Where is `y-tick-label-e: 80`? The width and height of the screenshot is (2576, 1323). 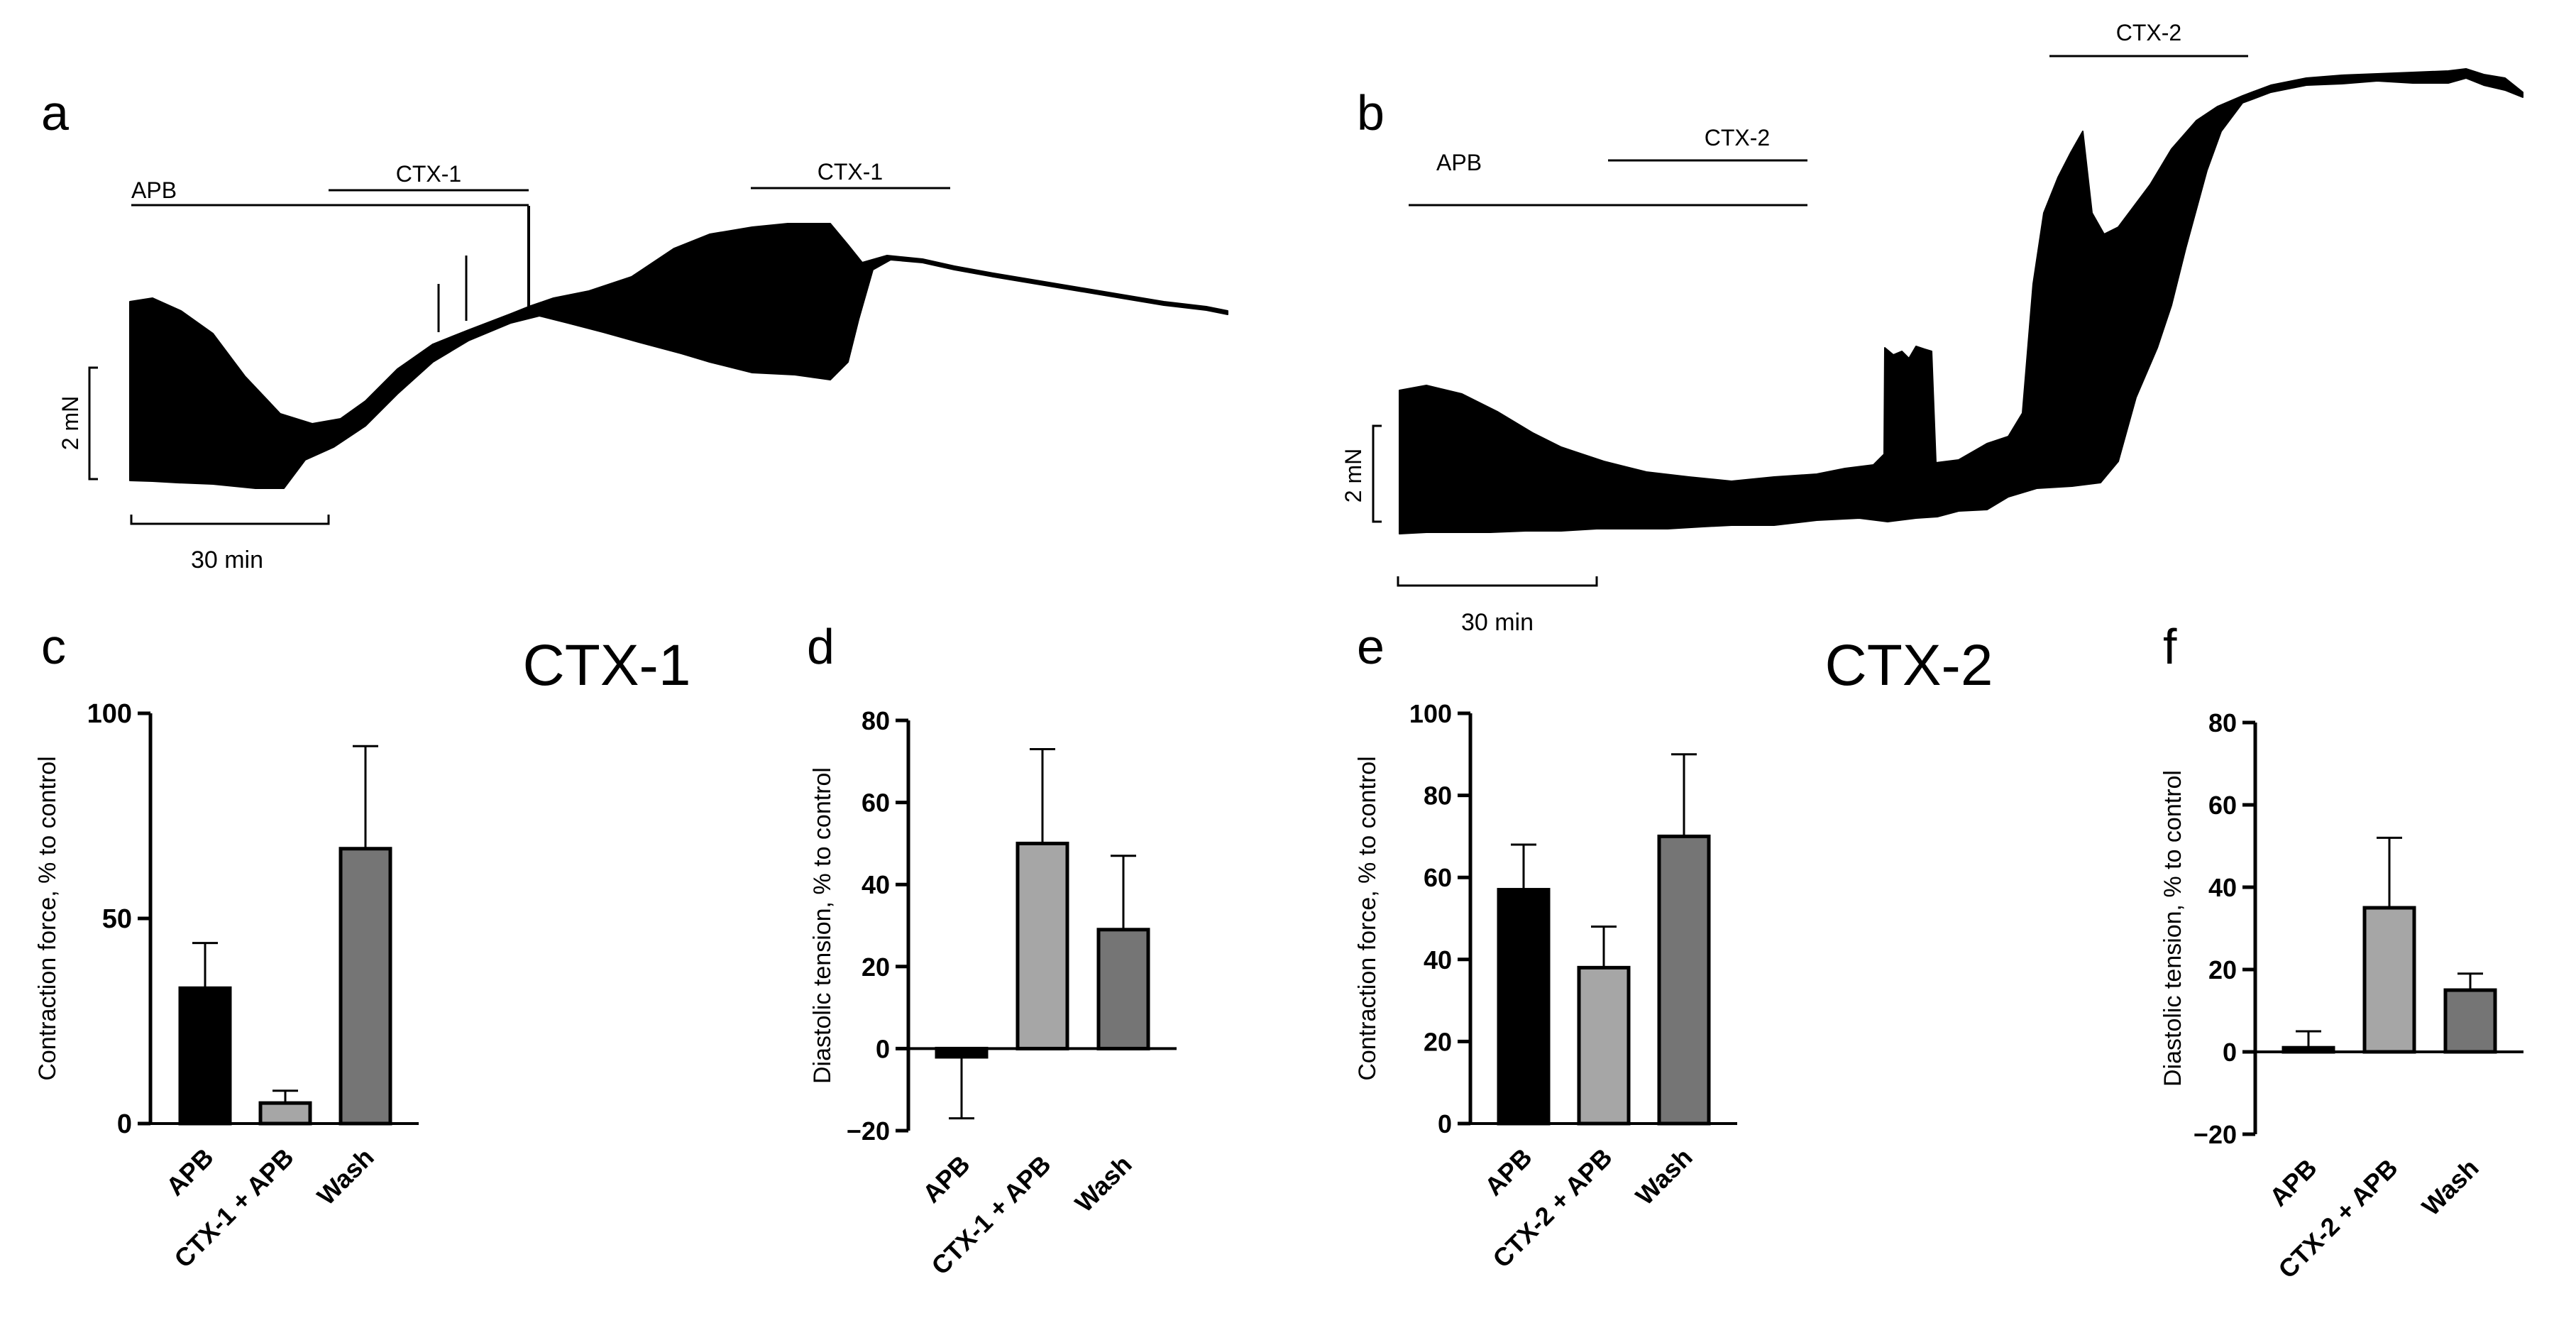 y-tick-label-e: 80 is located at coordinates (1438, 796).